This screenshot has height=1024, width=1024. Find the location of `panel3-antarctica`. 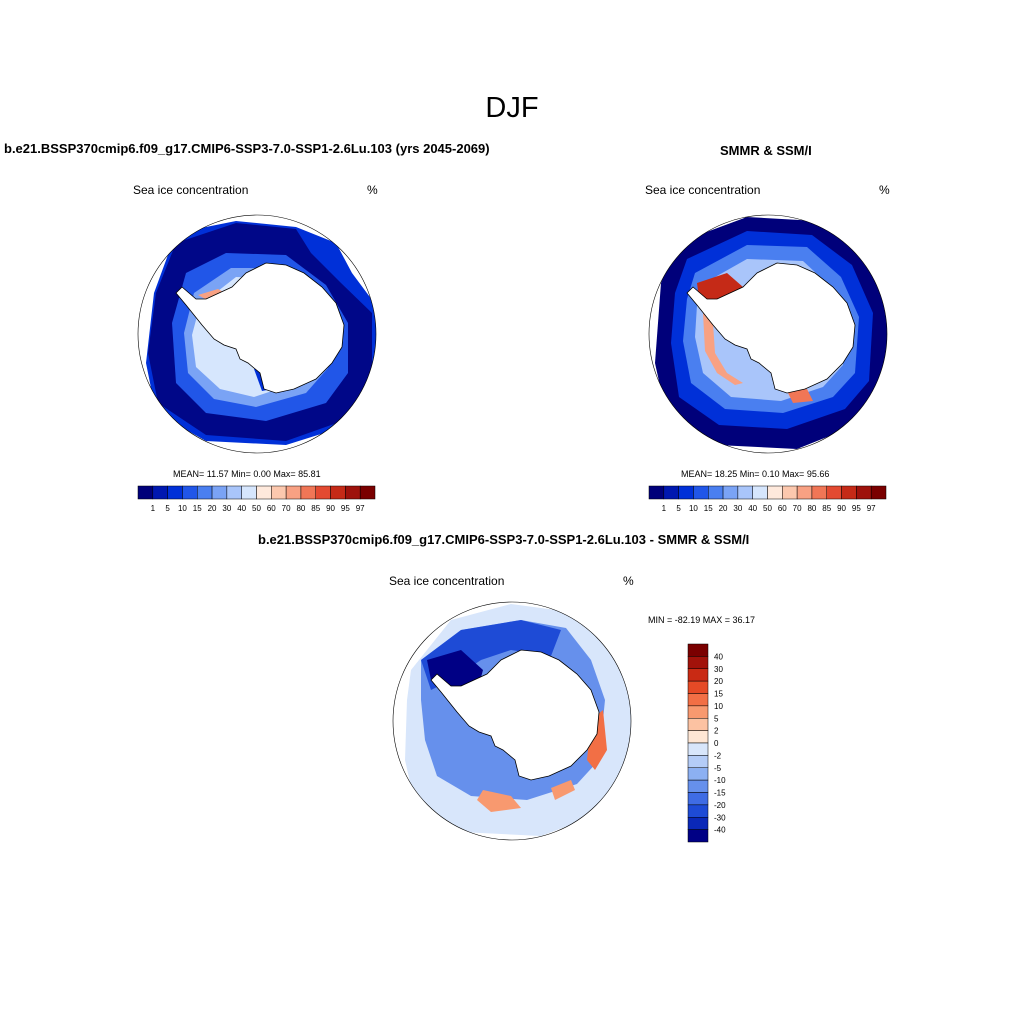

panel3-antarctica is located at coordinates (515, 715).